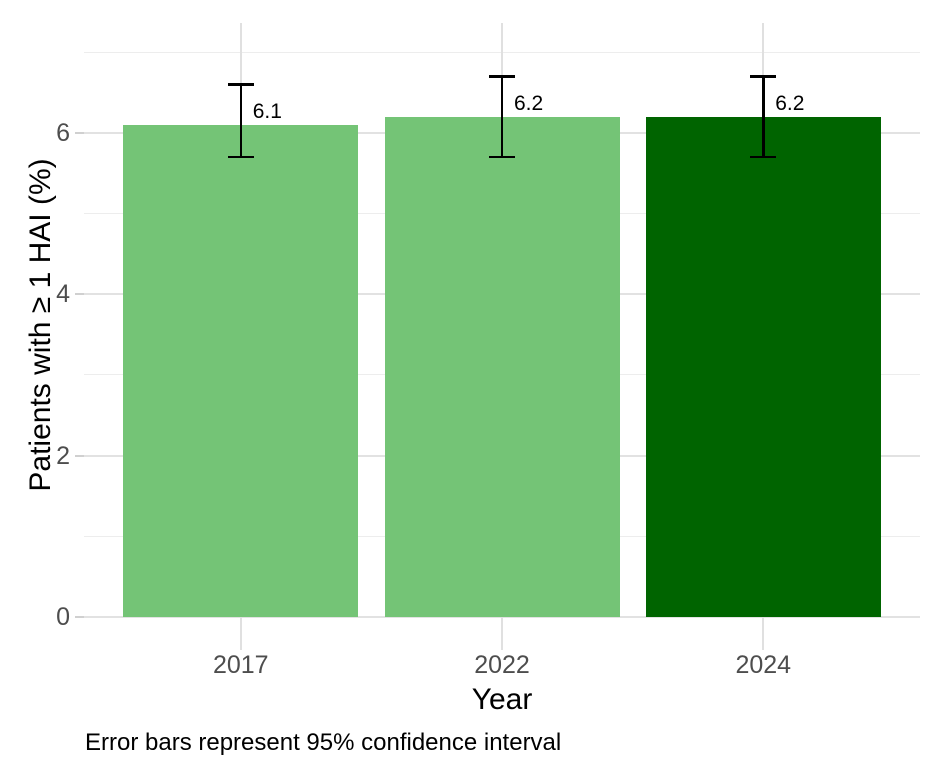 This screenshot has height=778, width=936. I want to click on y-tick-label: 2, so click(63, 455).